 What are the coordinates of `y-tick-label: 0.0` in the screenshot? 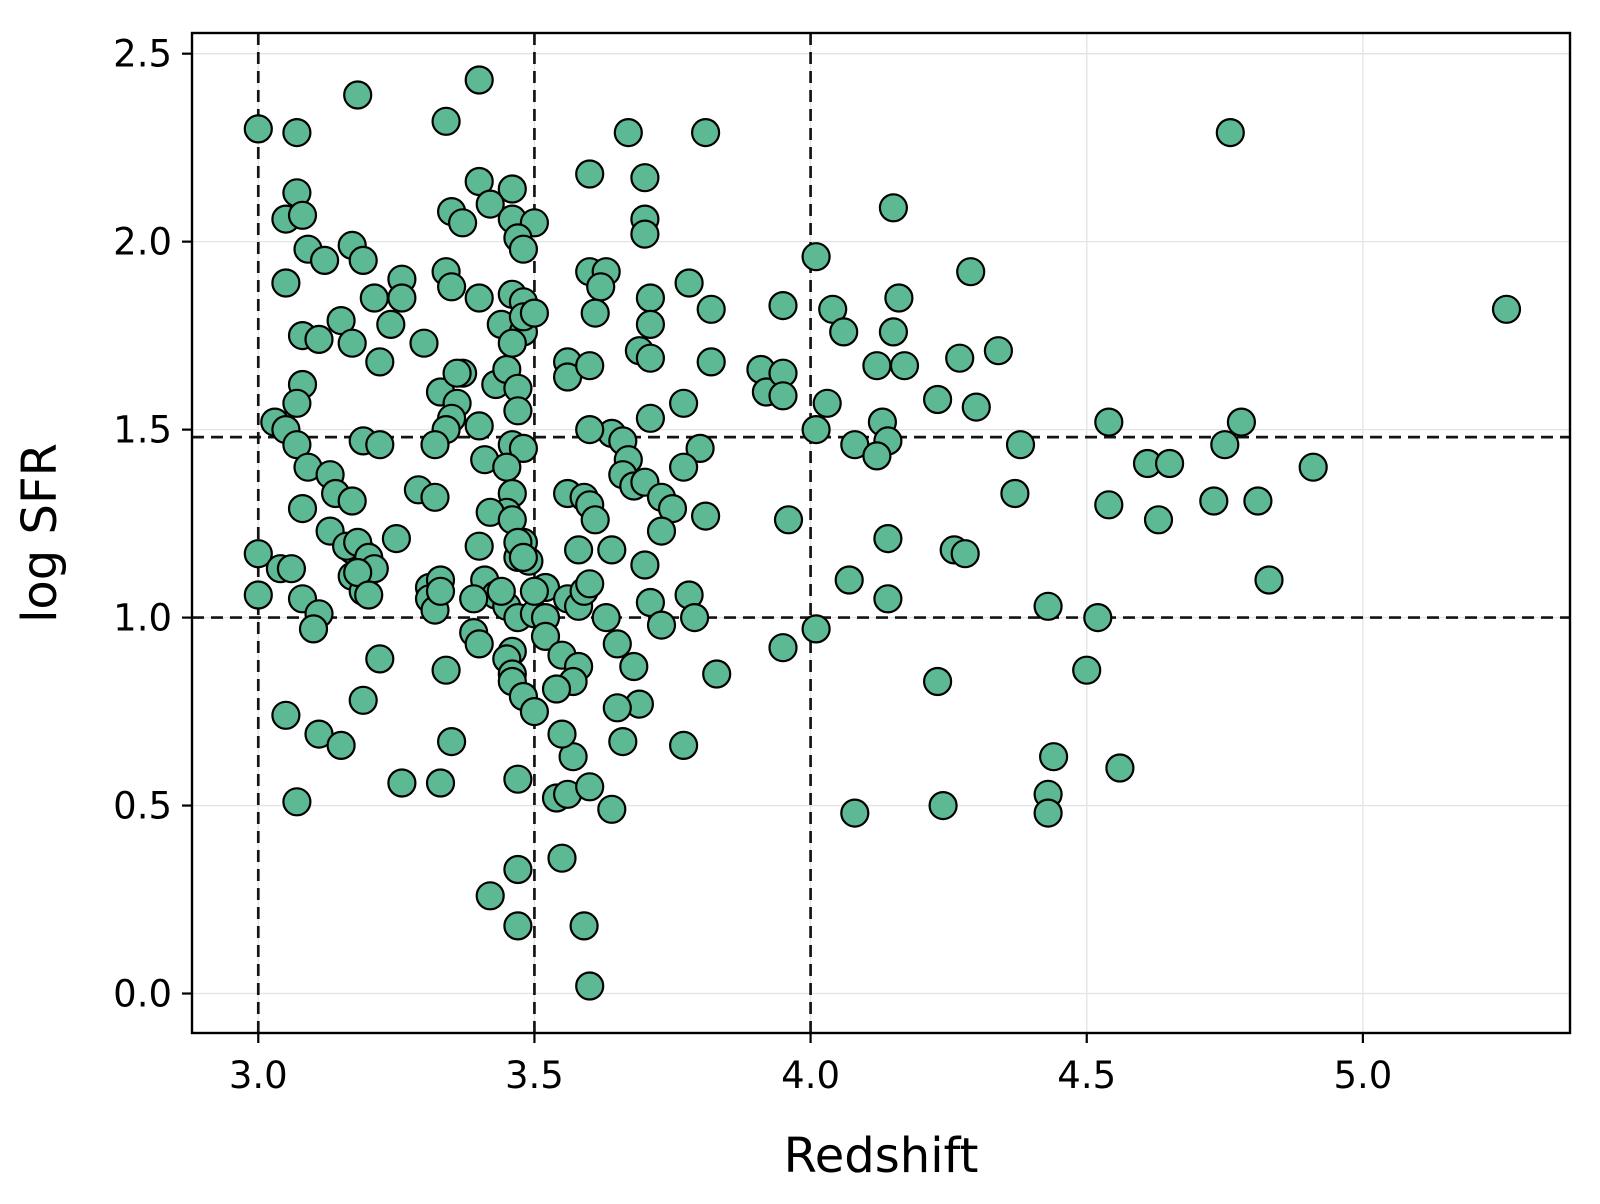 It's located at (142, 994).